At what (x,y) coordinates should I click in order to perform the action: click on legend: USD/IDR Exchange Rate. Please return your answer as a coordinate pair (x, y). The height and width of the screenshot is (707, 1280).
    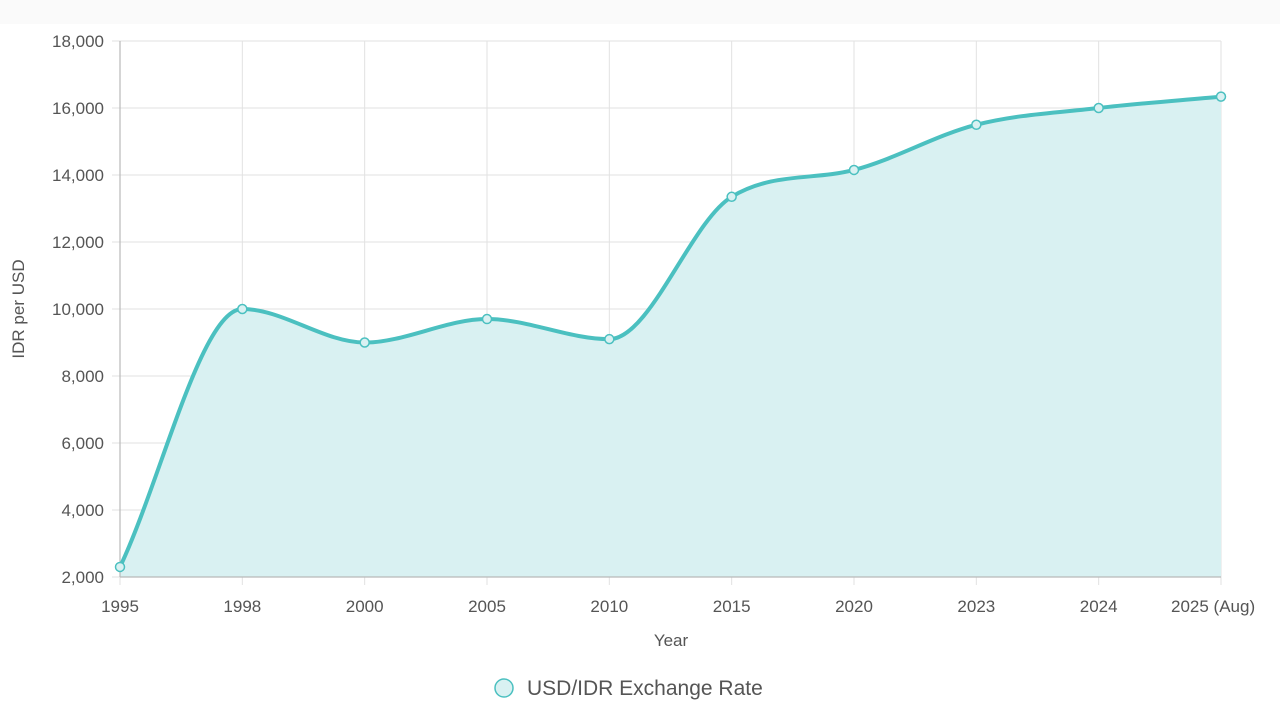
    Looking at the image, I should click on (628, 688).